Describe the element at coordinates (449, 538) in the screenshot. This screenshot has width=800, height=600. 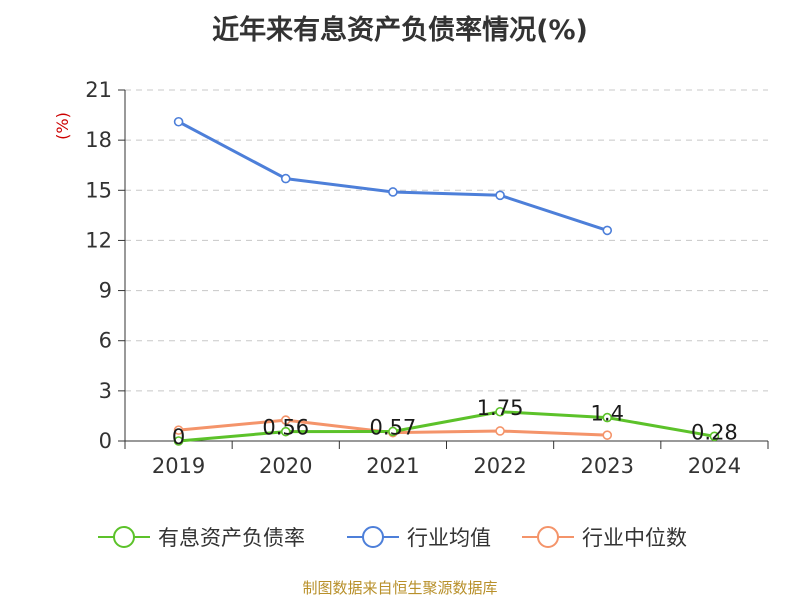
I see `legend-label: 行业均值` at that location.